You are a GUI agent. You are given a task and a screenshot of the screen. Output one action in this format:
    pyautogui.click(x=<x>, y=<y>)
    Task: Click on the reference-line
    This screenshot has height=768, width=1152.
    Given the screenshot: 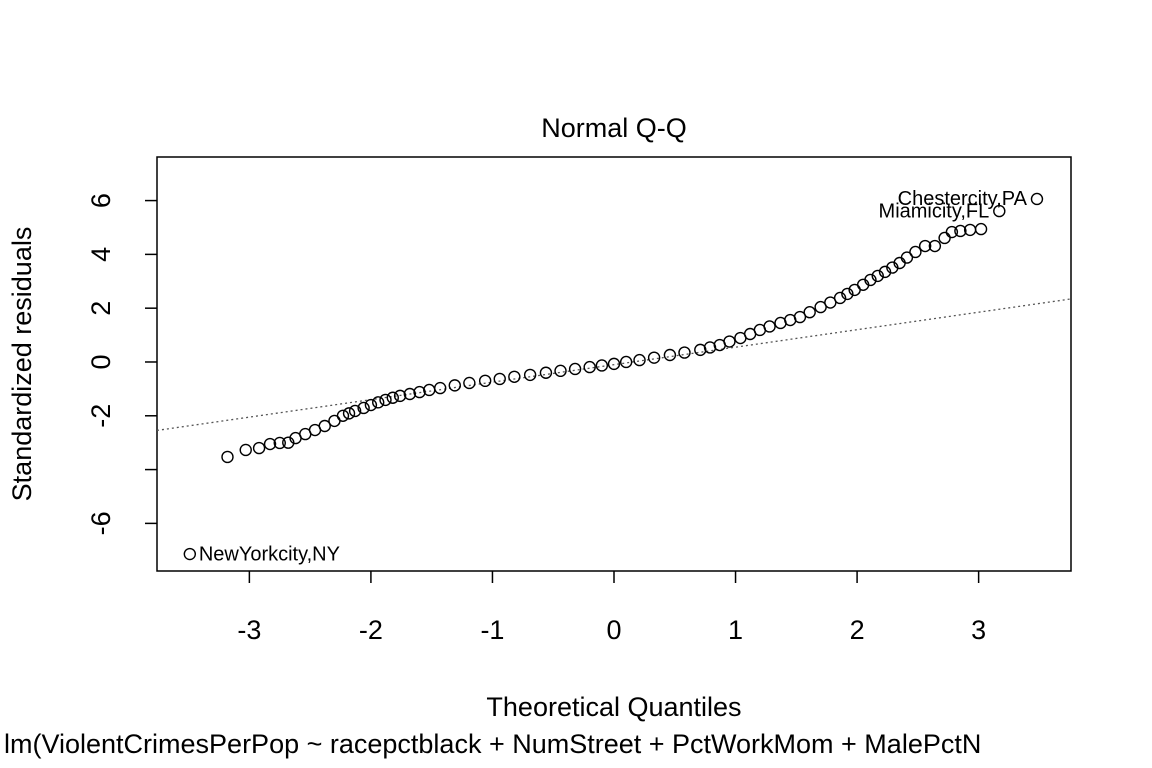 What is the action you would take?
    pyautogui.click(x=614, y=365)
    